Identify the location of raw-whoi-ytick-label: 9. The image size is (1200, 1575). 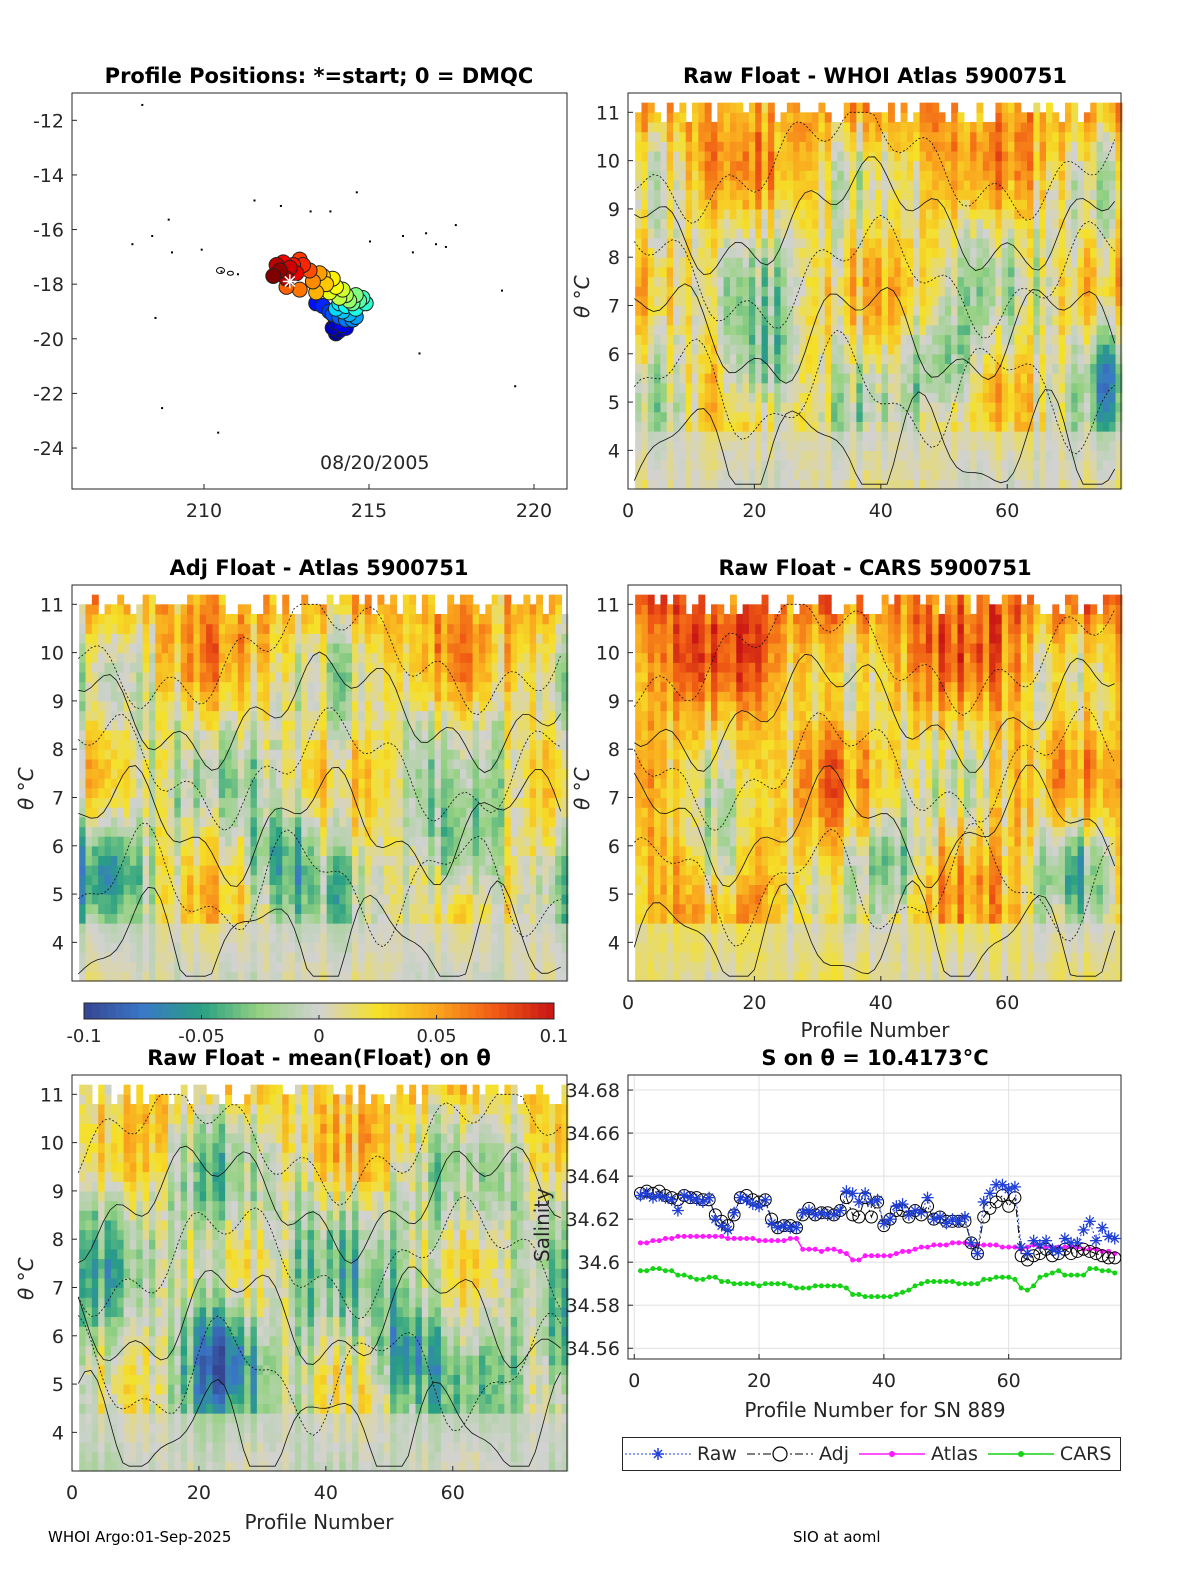
(614, 210).